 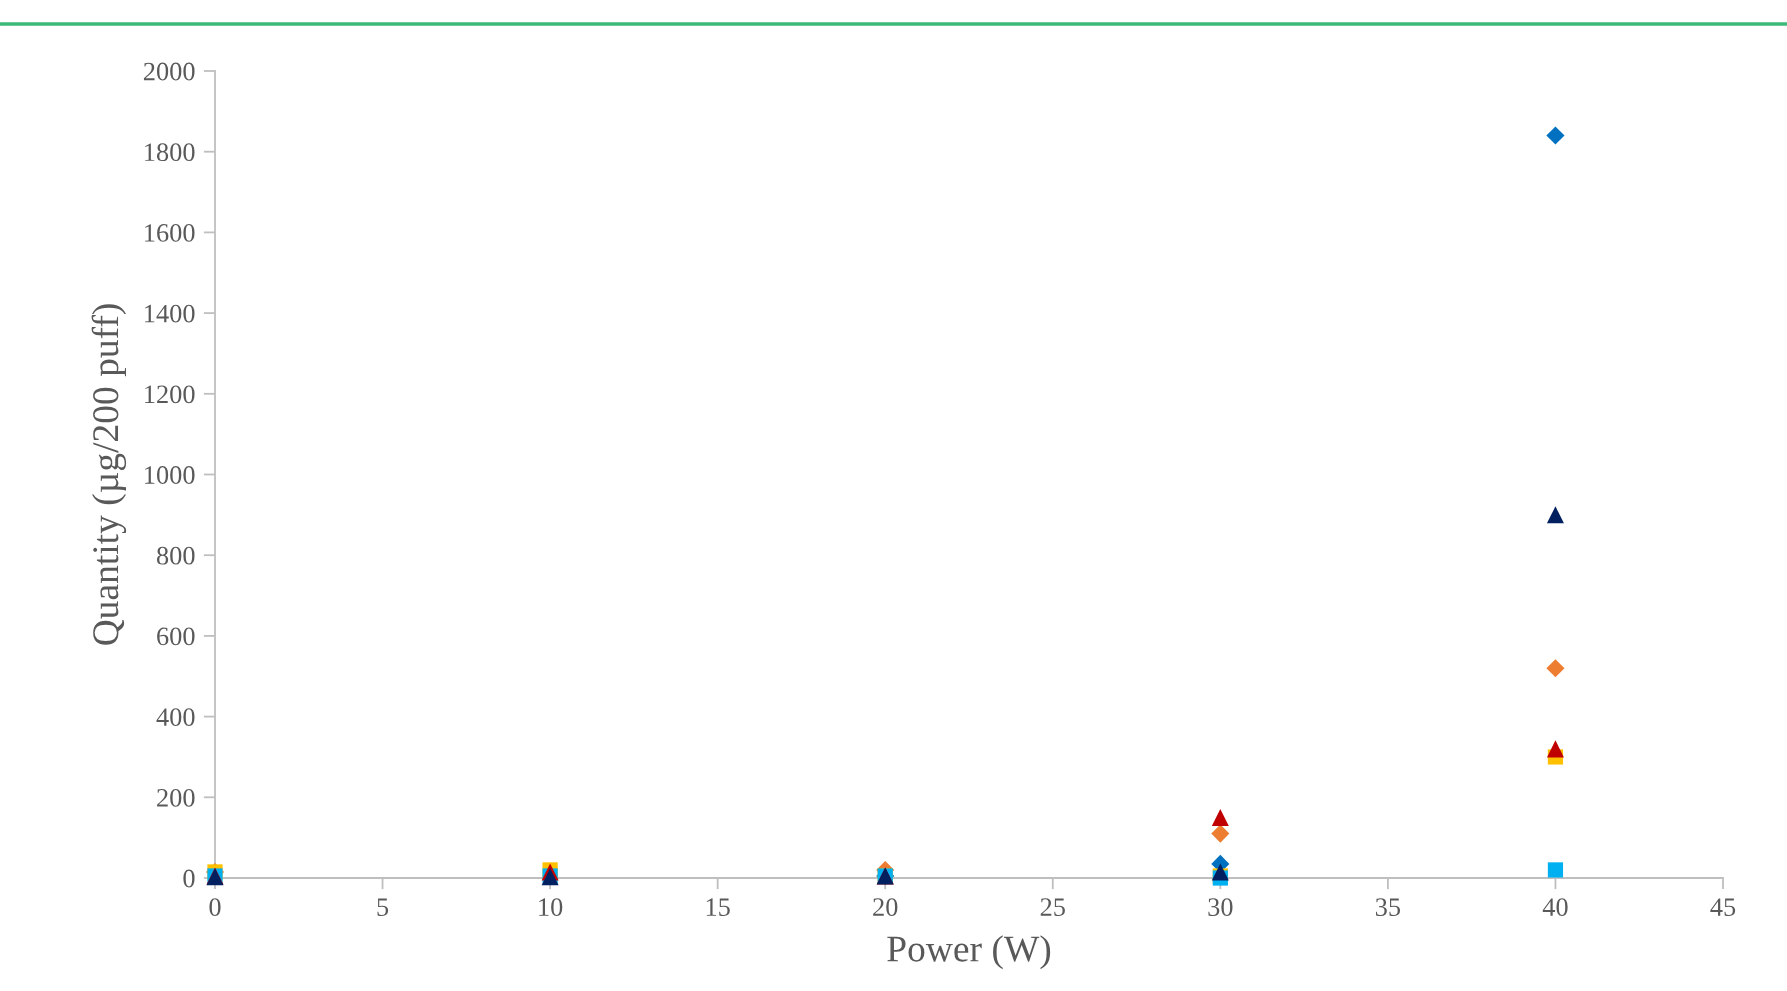 What do you see at coordinates (1220, 907) in the screenshot?
I see `x-tick-label: 30` at bounding box center [1220, 907].